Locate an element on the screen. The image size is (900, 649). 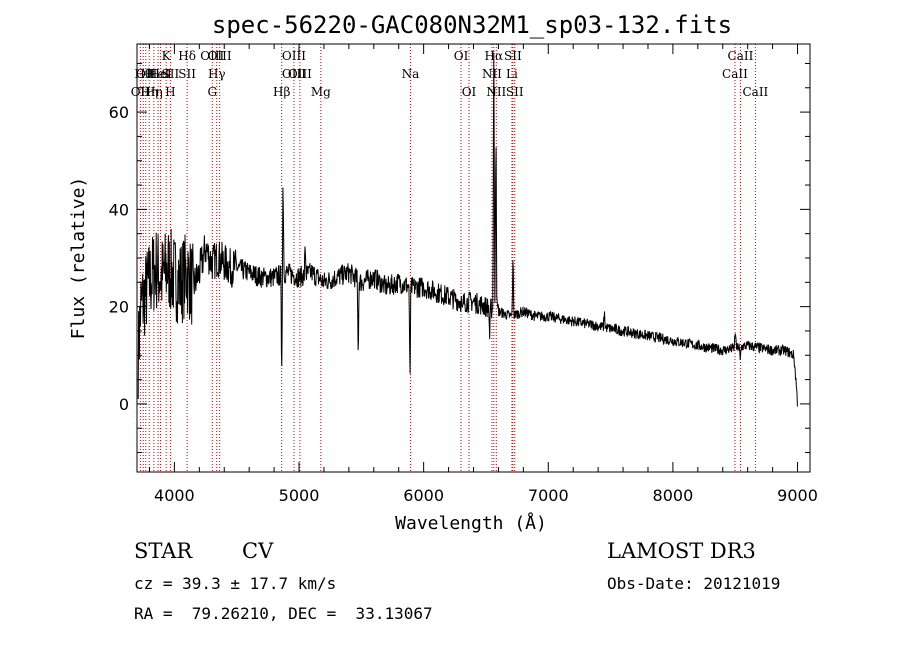
y-axis-label: Flux (relative) is located at coordinates (78, 258).